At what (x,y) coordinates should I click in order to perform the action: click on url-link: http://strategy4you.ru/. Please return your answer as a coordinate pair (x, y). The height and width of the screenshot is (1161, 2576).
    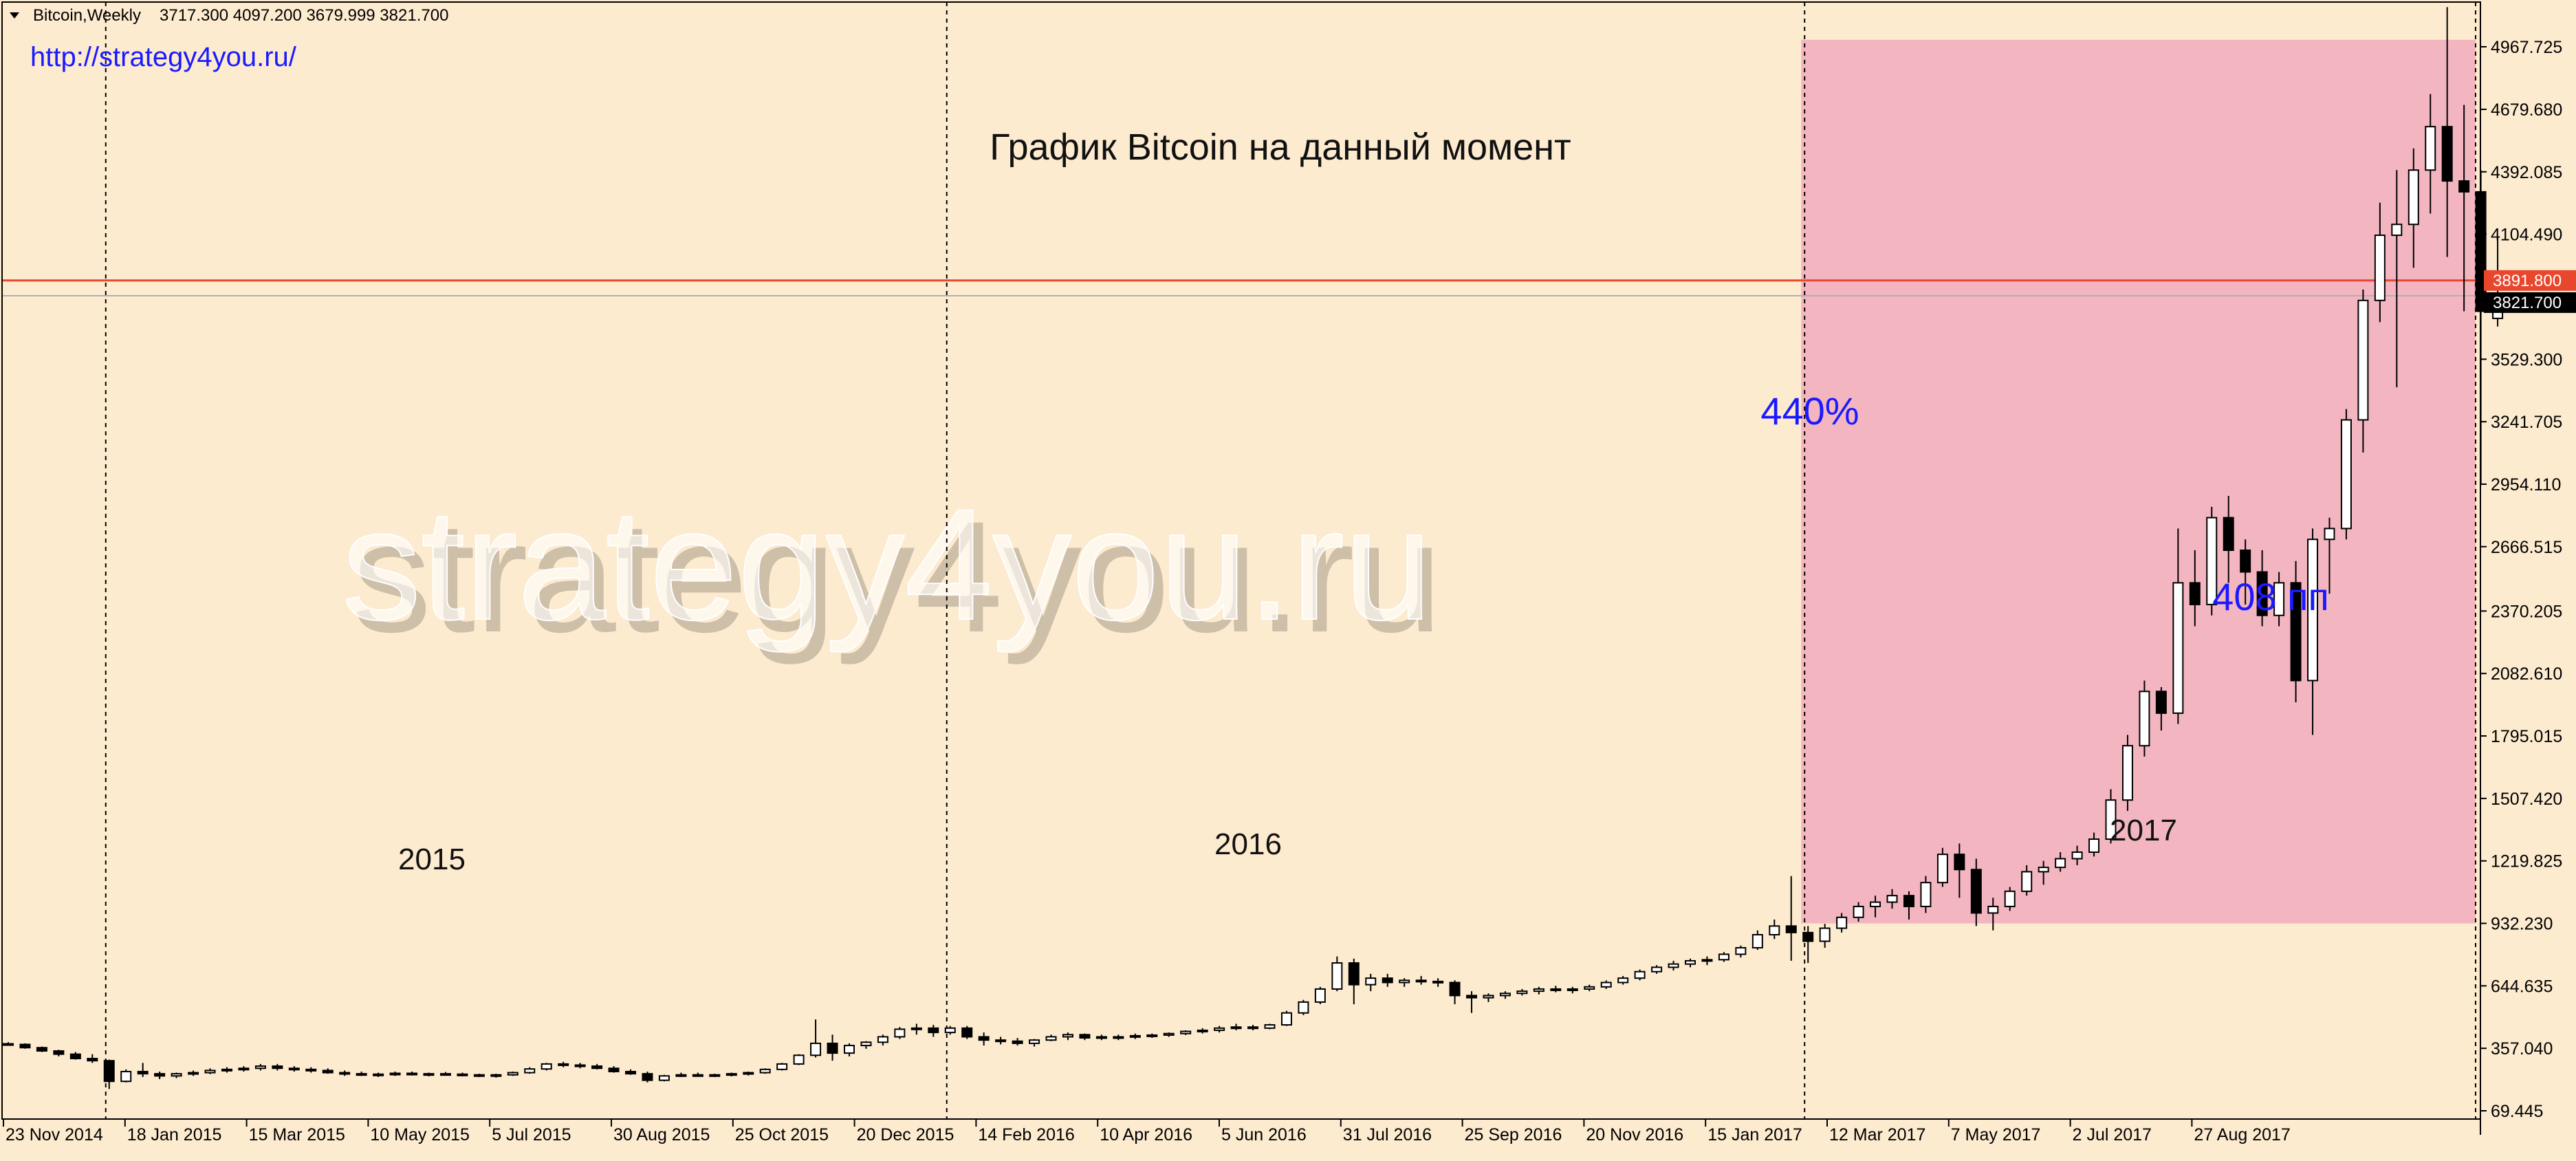
    Looking at the image, I should click on (163, 57).